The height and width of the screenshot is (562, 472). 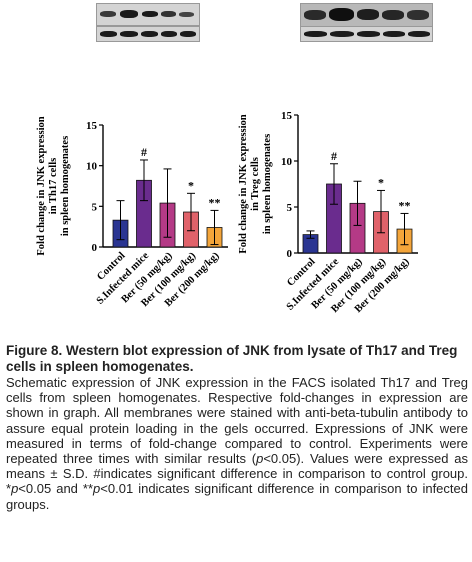 What do you see at coordinates (366, 15) in the screenshot?
I see `western-blot-jnk-treg` at bounding box center [366, 15].